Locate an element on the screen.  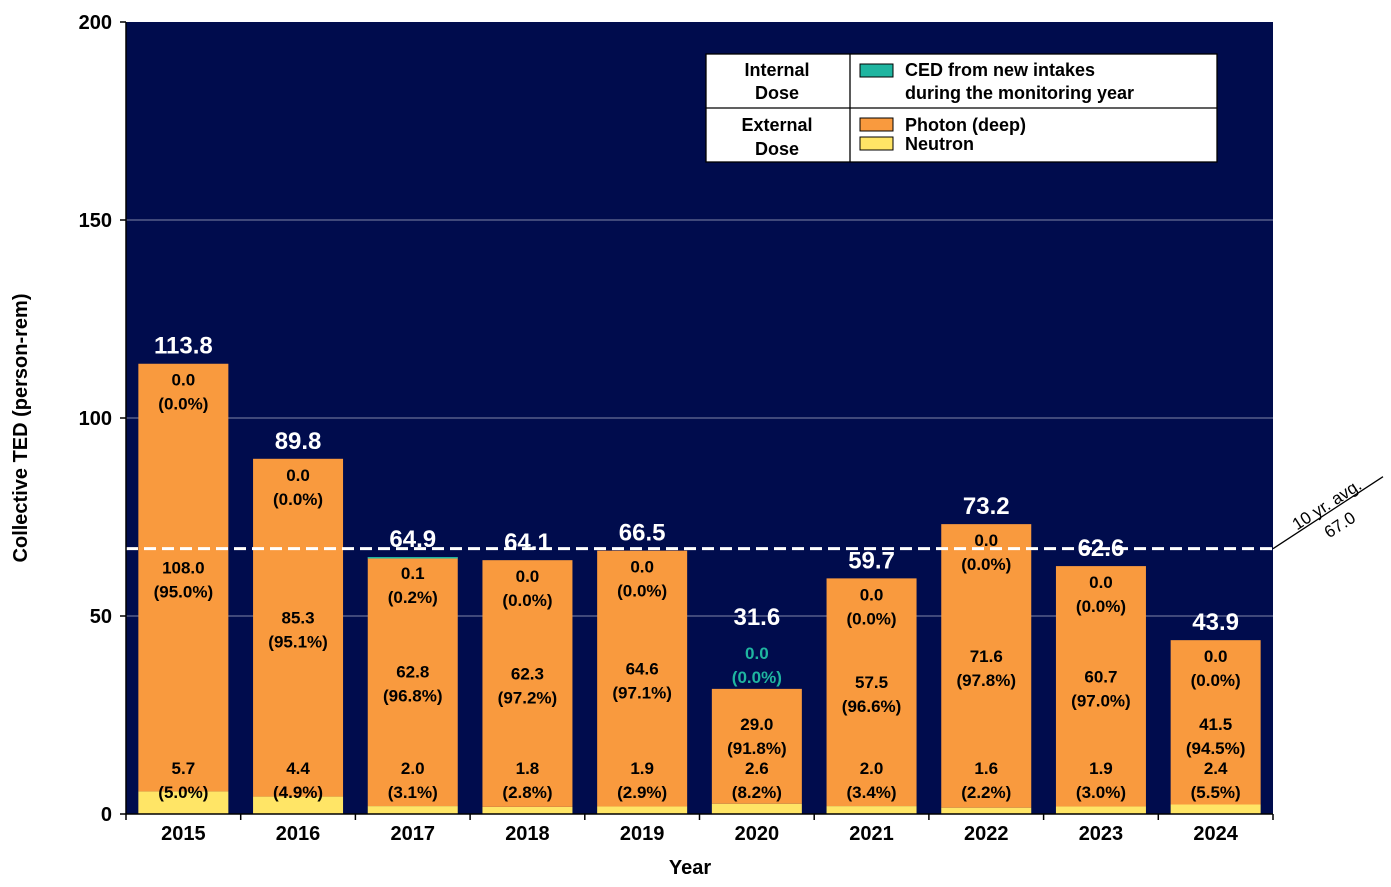
photon-pct-label: (95.0%) is located at coordinates (184, 592).